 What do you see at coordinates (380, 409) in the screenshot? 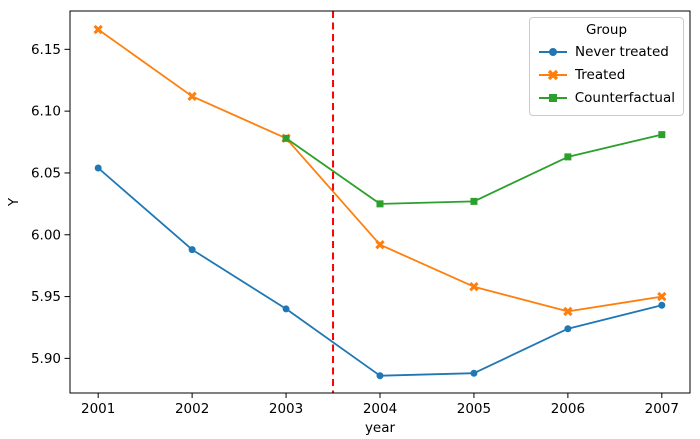
I see `x-tick-label: 2004` at bounding box center [380, 409].